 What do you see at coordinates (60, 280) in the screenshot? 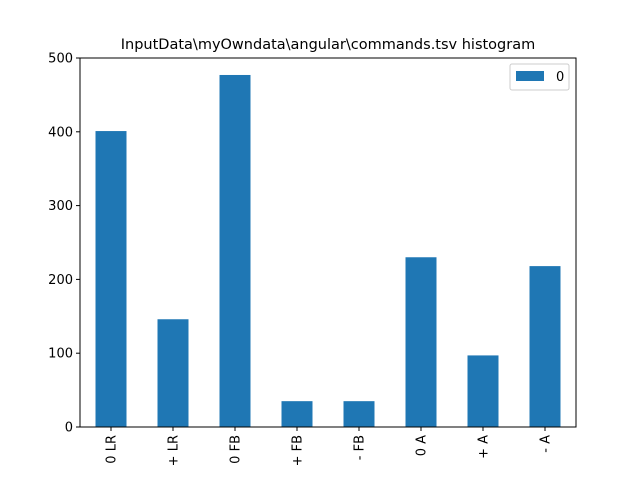
I see `y-tick-label: 200` at bounding box center [60, 280].